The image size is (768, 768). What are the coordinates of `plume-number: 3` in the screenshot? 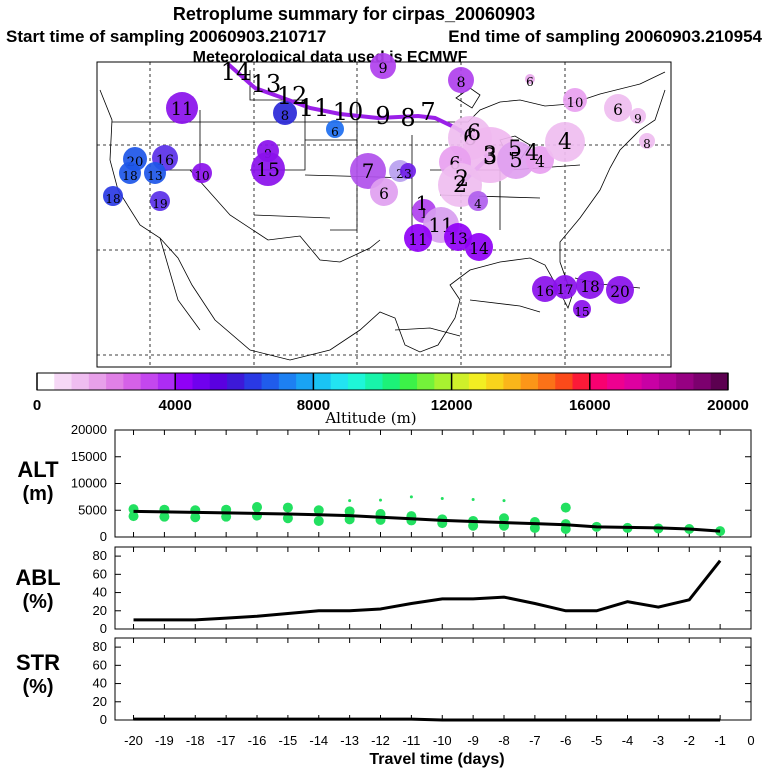 It's located at (408, 174).